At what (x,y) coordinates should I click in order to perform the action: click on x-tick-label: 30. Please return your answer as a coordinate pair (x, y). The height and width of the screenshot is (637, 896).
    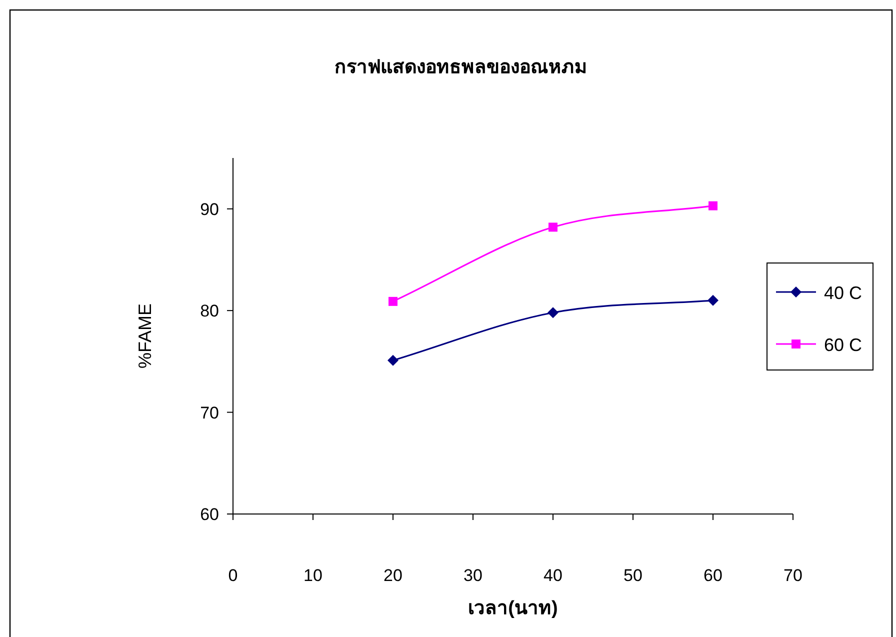
    Looking at the image, I should click on (473, 575).